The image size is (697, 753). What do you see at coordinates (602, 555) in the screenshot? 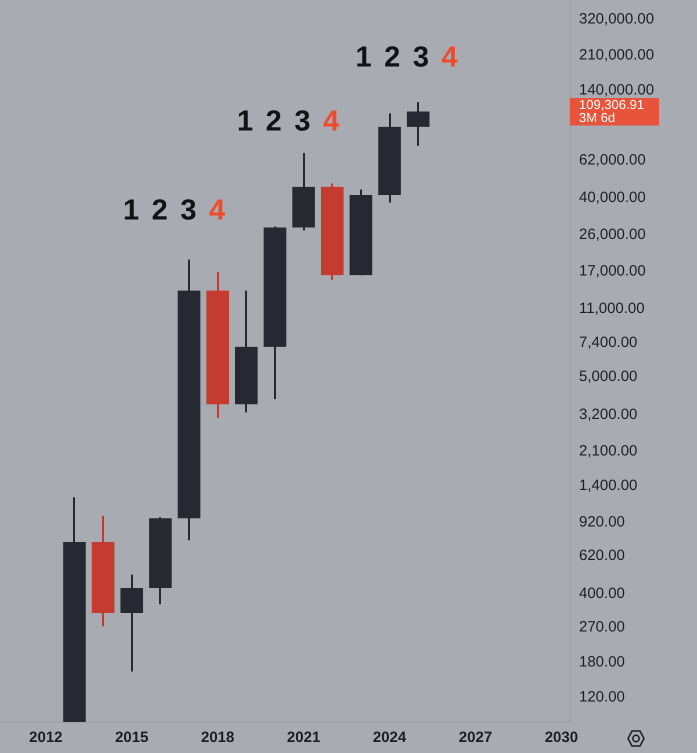
I see `y-tick-label: 620.00` at bounding box center [602, 555].